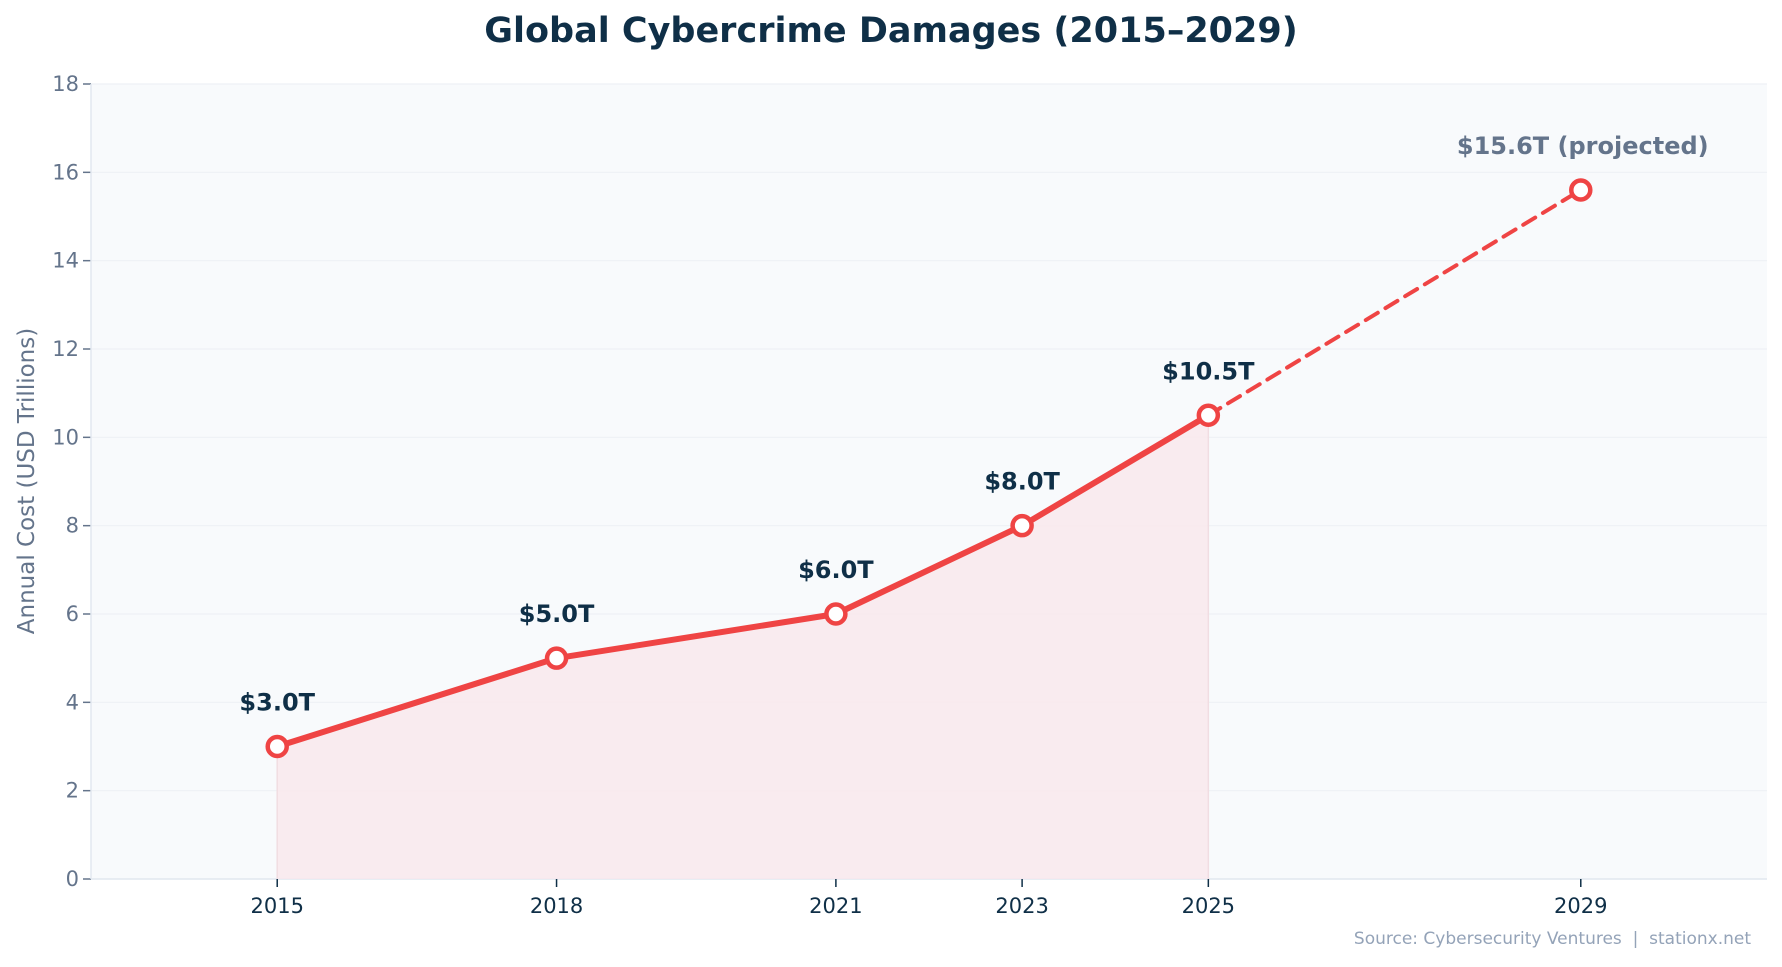 The width and height of the screenshot is (1782, 967). I want to click on x-tick-label: 2018, so click(556, 906).